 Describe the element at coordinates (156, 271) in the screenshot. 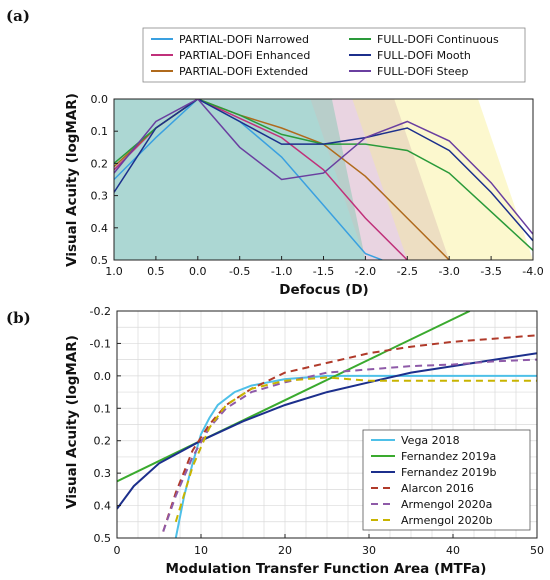

I see `x-tick-label: 0.5` at that location.